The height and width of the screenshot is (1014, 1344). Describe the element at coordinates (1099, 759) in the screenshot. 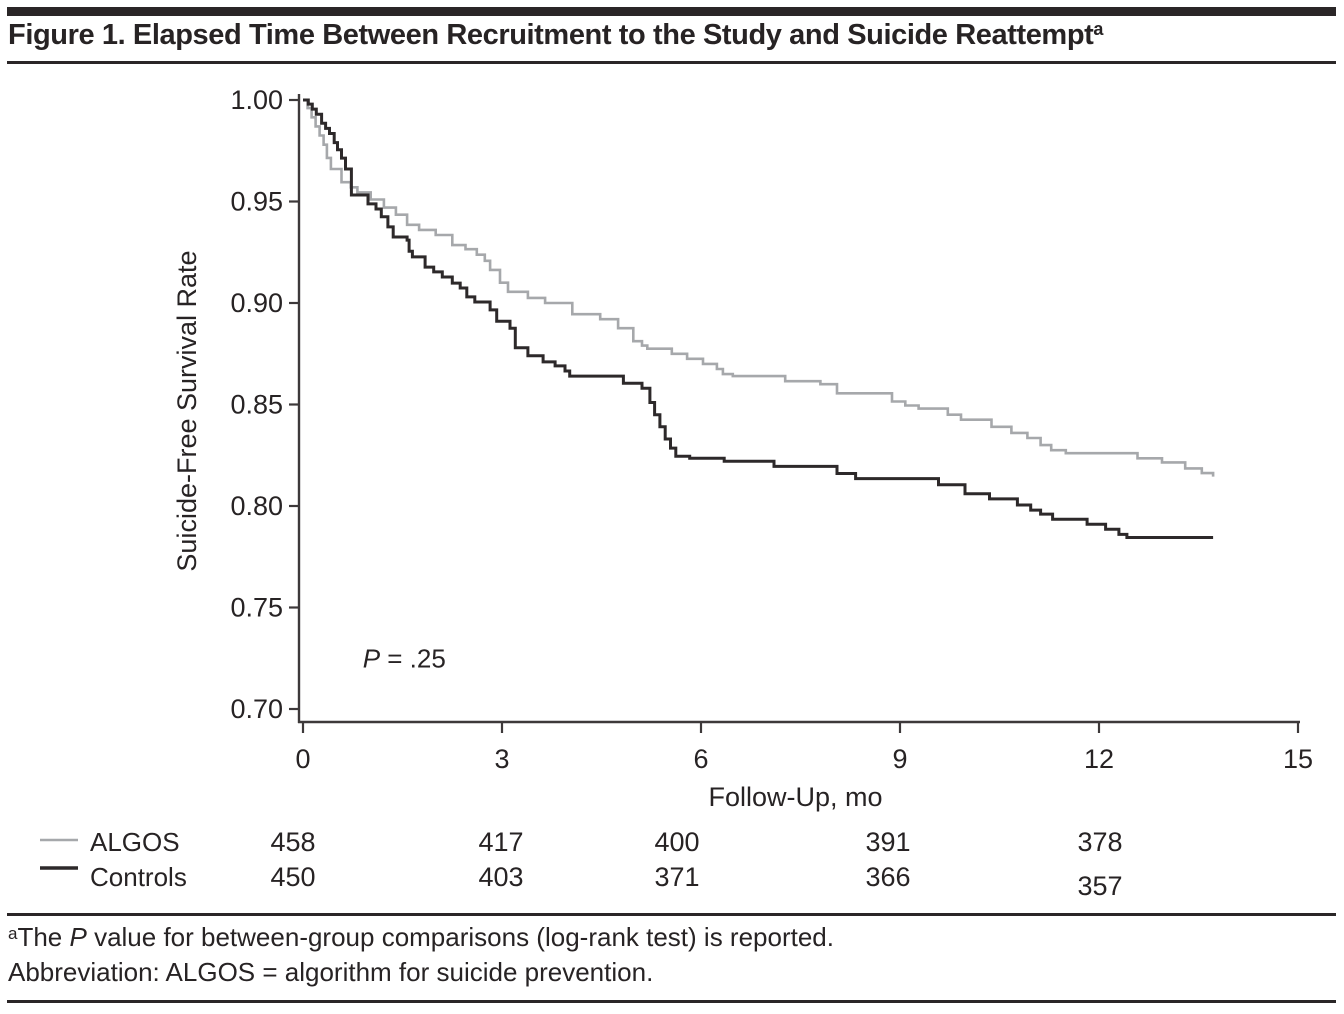

I see `x-tick-label: 12` at that location.